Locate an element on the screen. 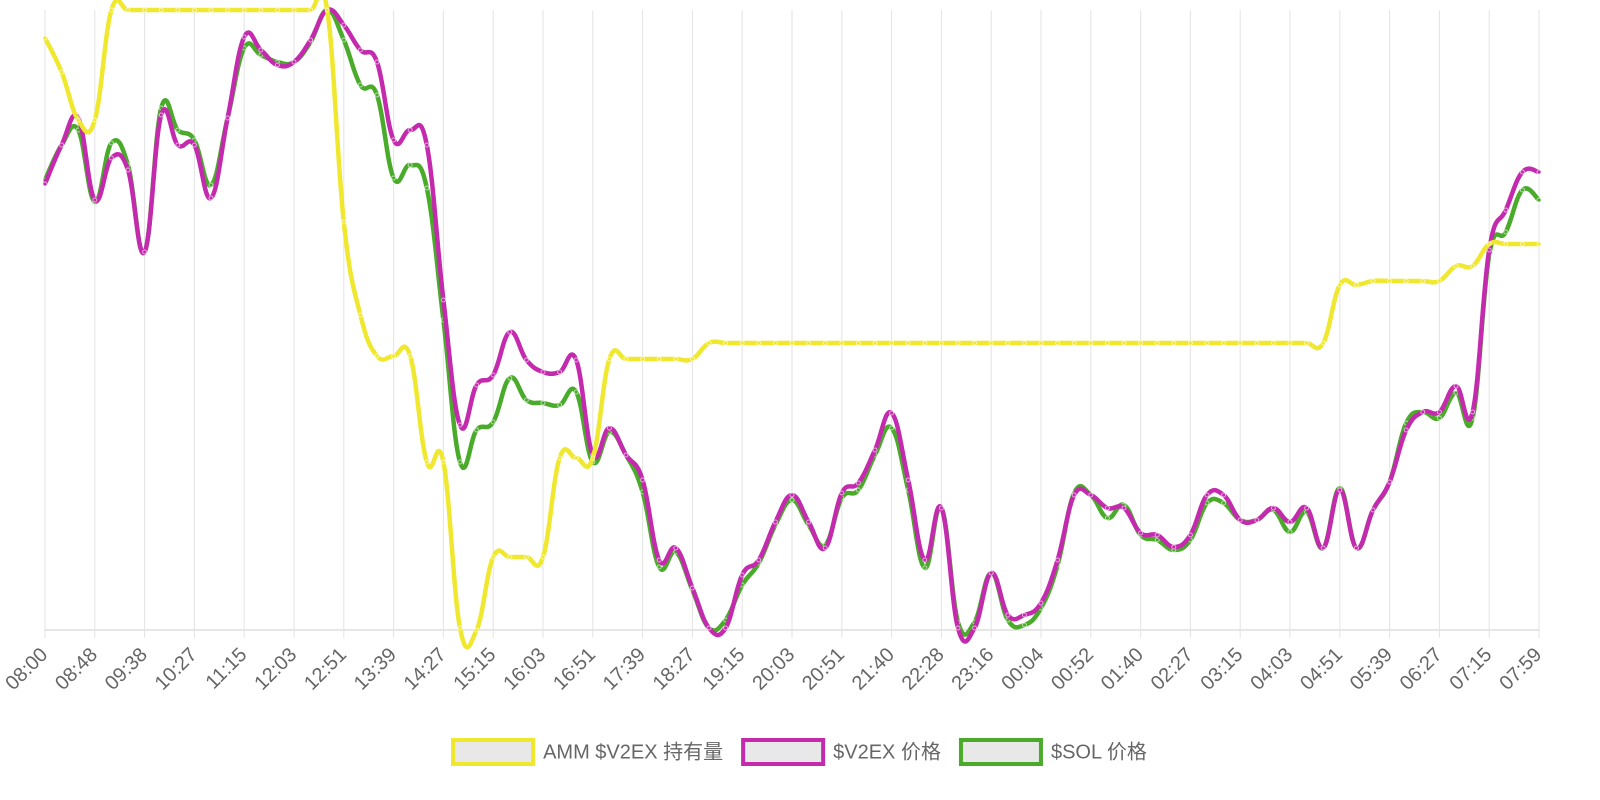 The image size is (1600, 800). x-tick-label: 21:40 is located at coordinates (873, 669).